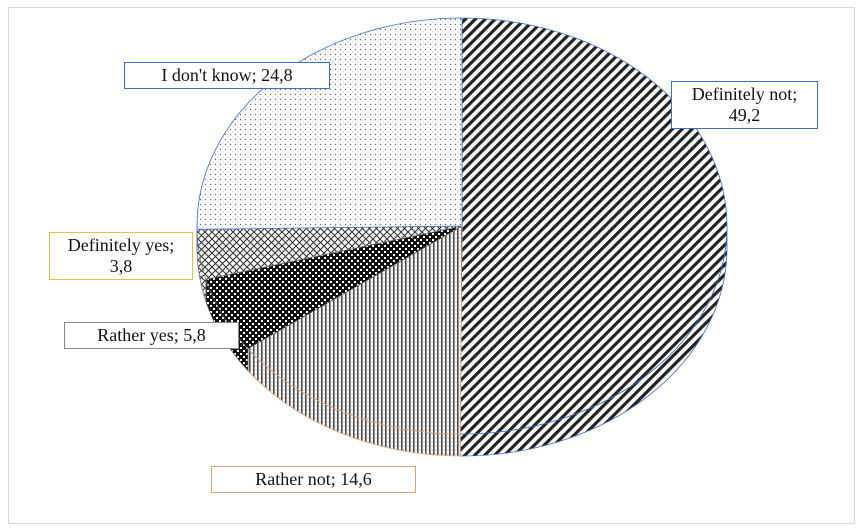  What do you see at coordinates (313, 479) in the screenshot?
I see `data-label-rather-not: Rather not; 14,6` at bounding box center [313, 479].